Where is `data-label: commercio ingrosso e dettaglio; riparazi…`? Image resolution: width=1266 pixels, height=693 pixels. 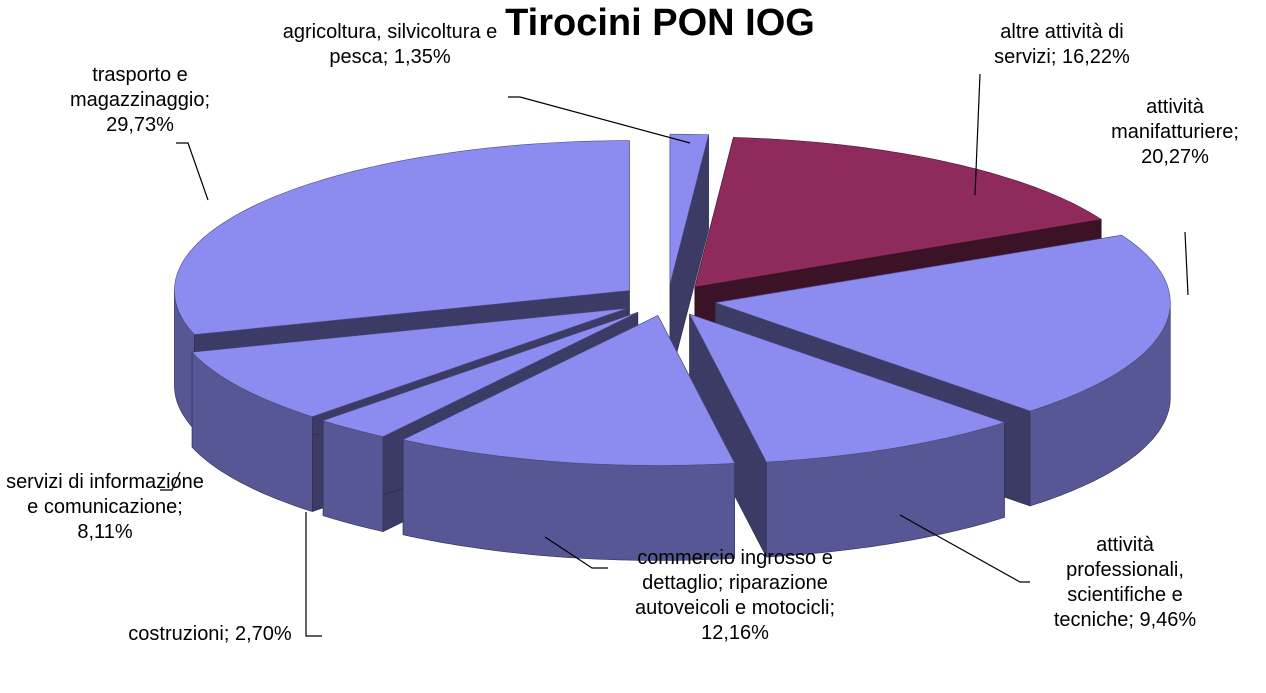 data-label: commercio ingrosso e dettaglio; riparazi… is located at coordinates (735, 596).